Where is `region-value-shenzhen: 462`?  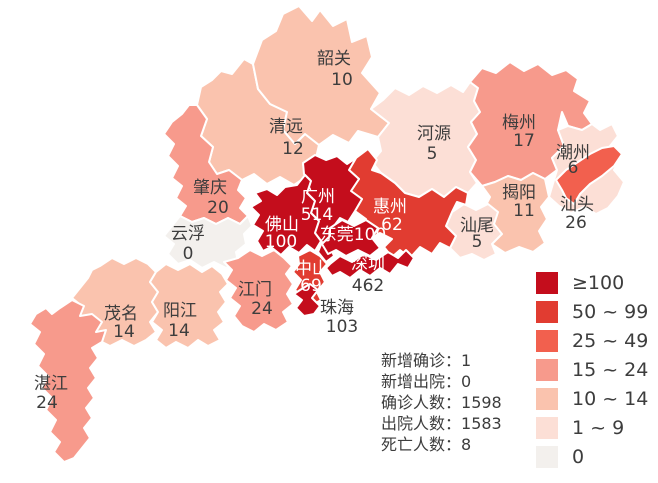 region-value-shenzhen: 462 is located at coordinates (368, 286).